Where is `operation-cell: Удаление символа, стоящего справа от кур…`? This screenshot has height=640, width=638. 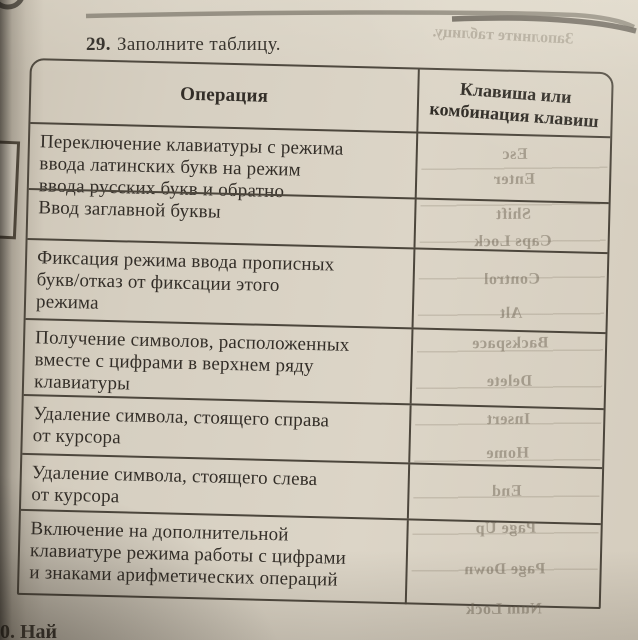
operation-cell: Удаление символа, стоящего справа от кур… is located at coordinates (217, 429).